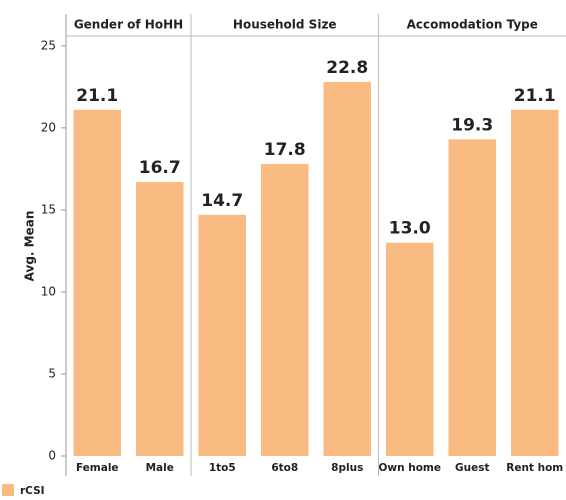 This screenshot has width=566, height=500. Describe the element at coordinates (410, 229) in the screenshot. I see `value-label: 13.0` at that location.